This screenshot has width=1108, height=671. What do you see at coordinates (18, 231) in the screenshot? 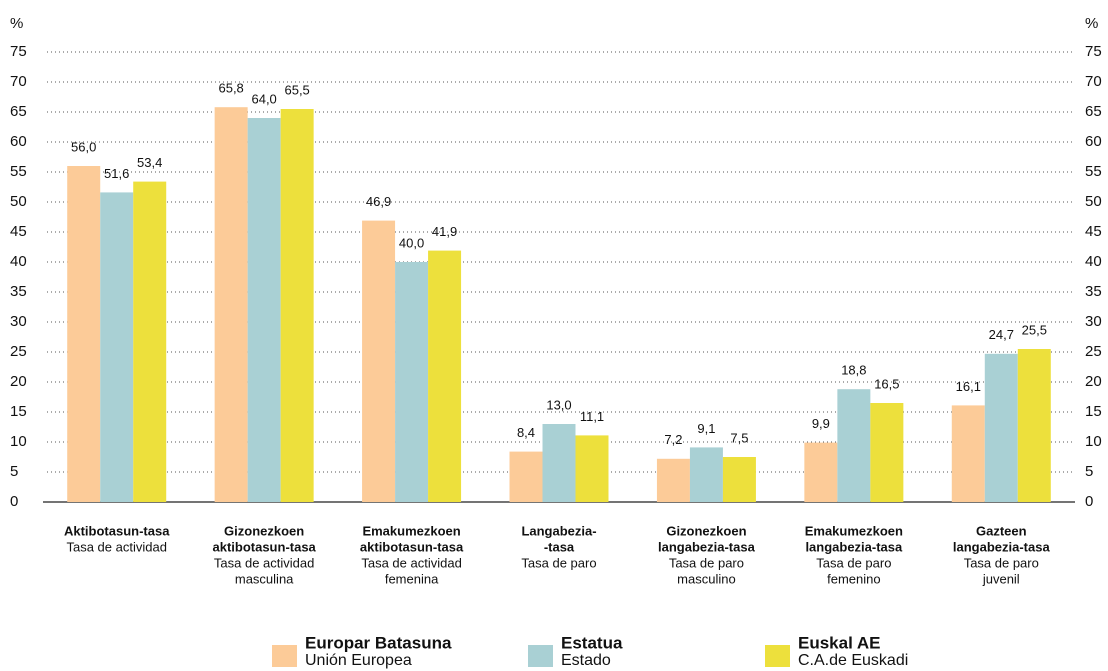
I see `y-tick-label: 45` at bounding box center [18, 231].